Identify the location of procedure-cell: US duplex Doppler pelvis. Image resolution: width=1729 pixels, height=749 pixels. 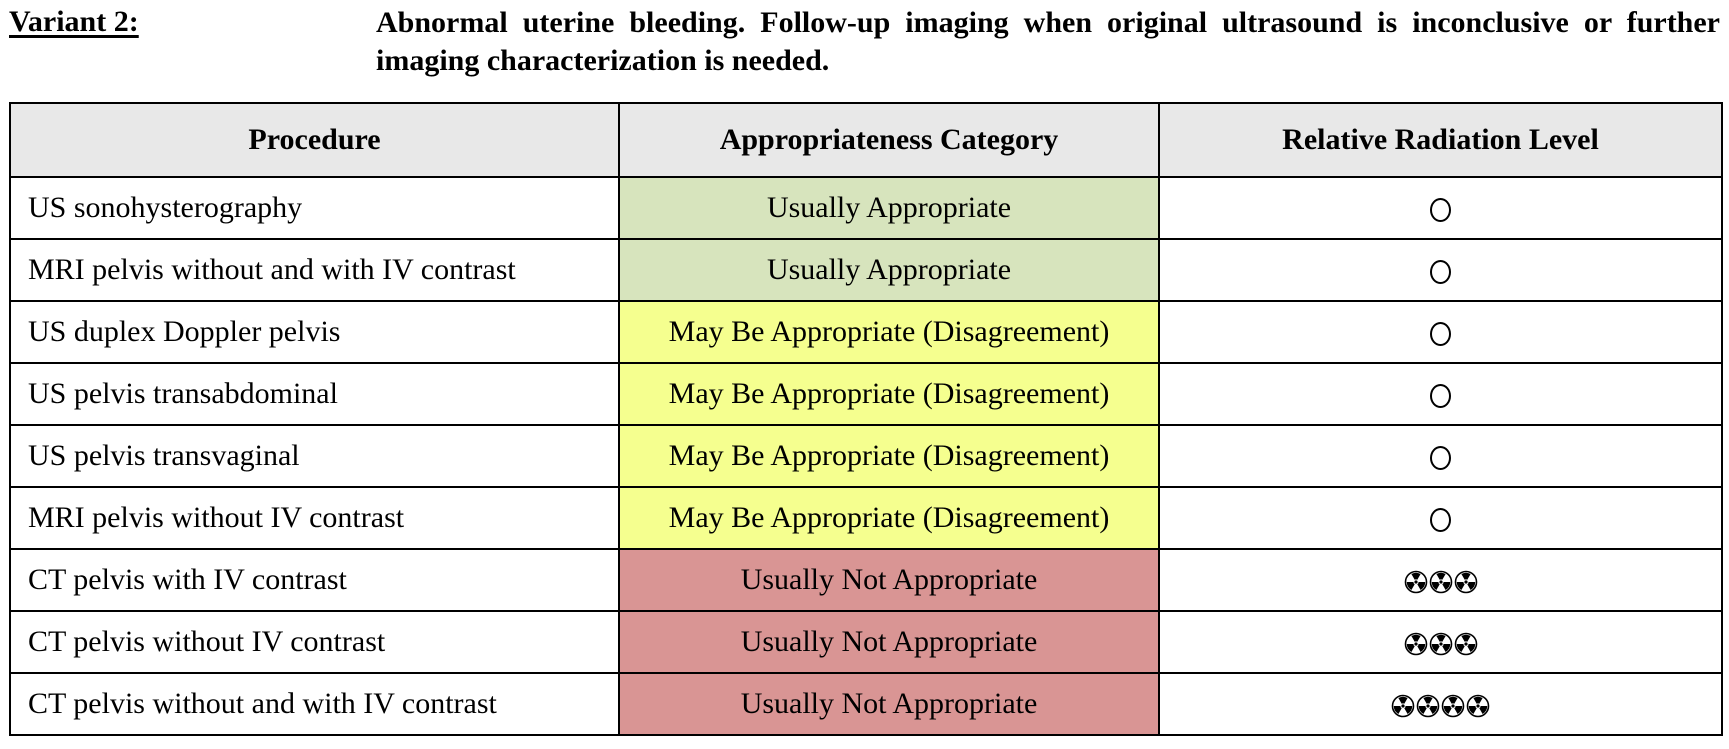
(314, 332).